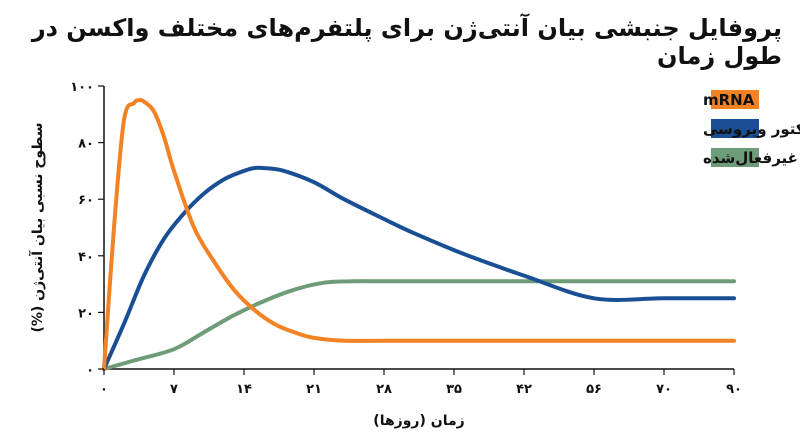  Describe the element at coordinates (314, 389) in the screenshot. I see `x-tick-label: ۲۱` at that location.